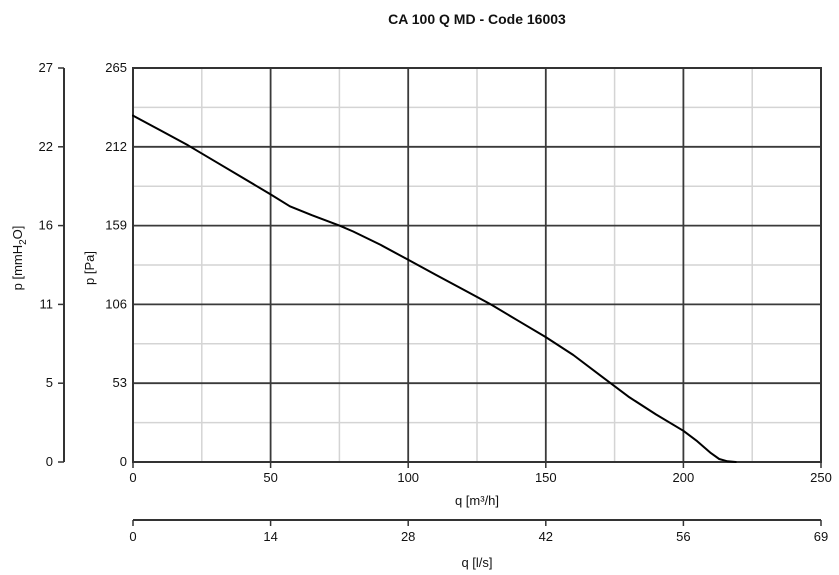  I want to click on secondary-y-ticks: 0 5 11 16 22 27, so click(51, 264).